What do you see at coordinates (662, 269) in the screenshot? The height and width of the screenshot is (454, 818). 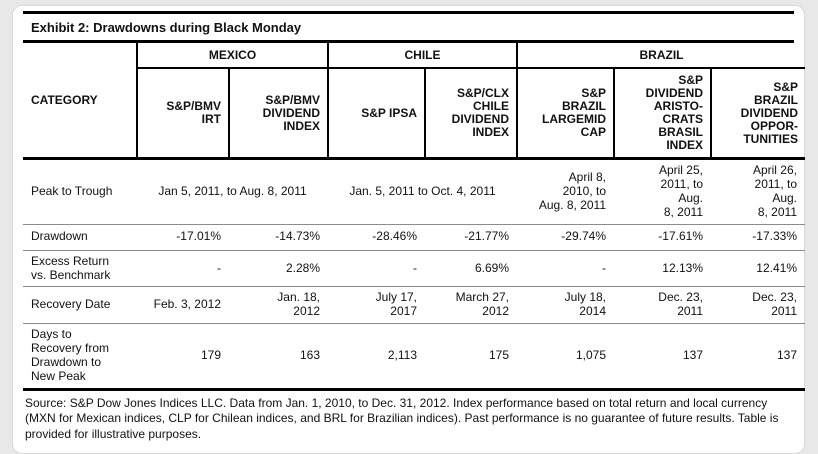 I see `cell-excess-5: 12.13%` at bounding box center [662, 269].